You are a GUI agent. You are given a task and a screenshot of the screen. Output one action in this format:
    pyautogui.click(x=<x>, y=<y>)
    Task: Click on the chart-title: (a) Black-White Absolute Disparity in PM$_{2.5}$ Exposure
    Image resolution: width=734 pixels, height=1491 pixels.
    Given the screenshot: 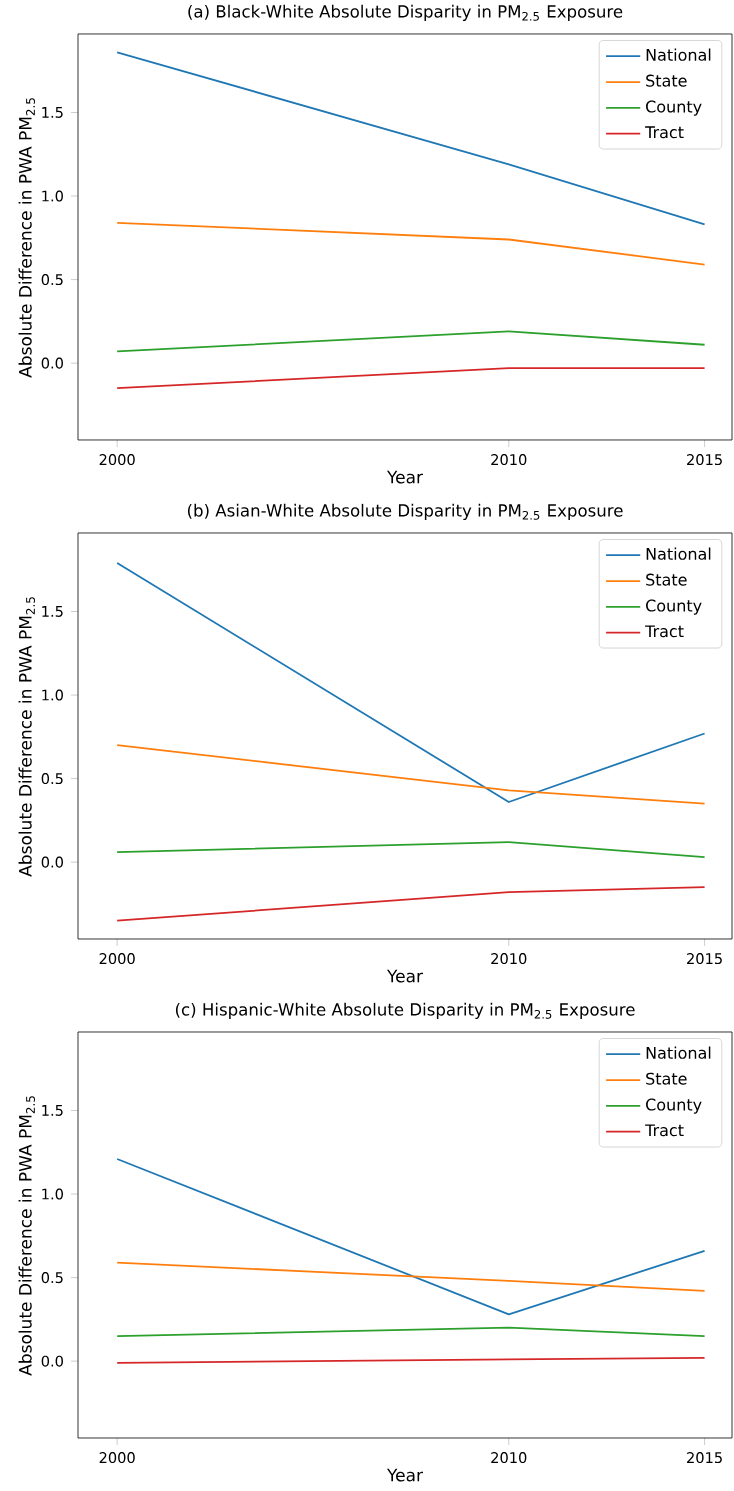 What is the action you would take?
    pyautogui.click(x=405, y=12)
    